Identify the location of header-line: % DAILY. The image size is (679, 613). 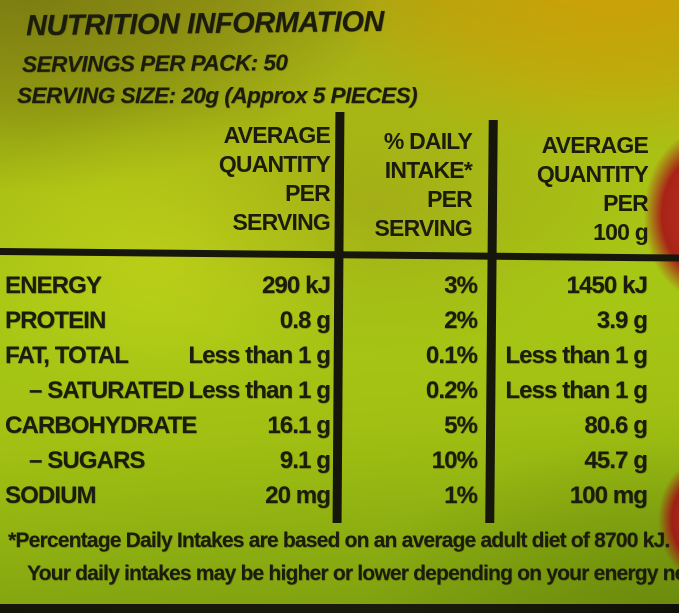
(428, 141).